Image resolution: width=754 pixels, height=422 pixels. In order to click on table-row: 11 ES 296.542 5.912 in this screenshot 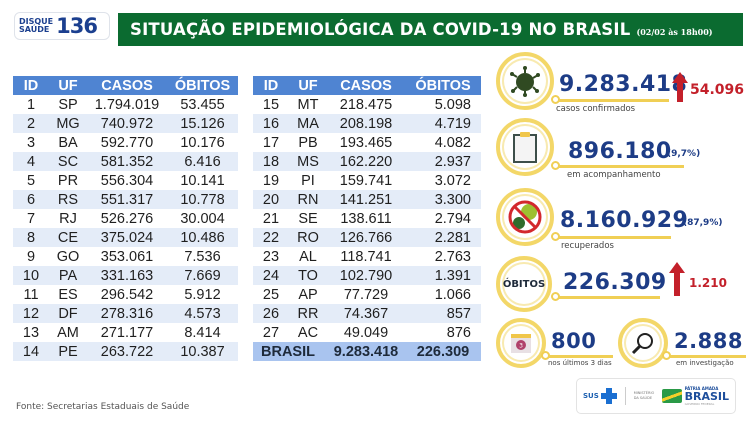, I will do `click(125, 294)`.